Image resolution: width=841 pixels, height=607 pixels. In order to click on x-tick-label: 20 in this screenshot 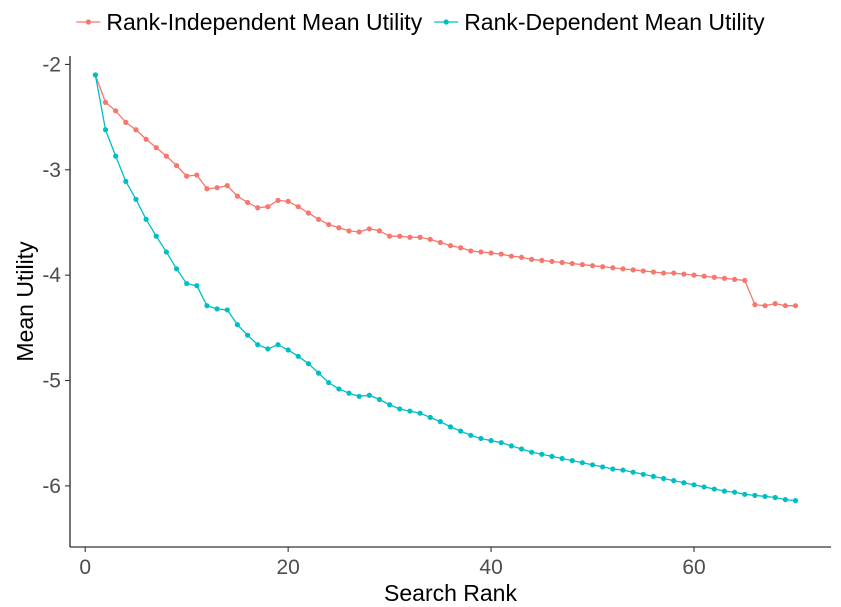, I will do `click(287, 567)`.